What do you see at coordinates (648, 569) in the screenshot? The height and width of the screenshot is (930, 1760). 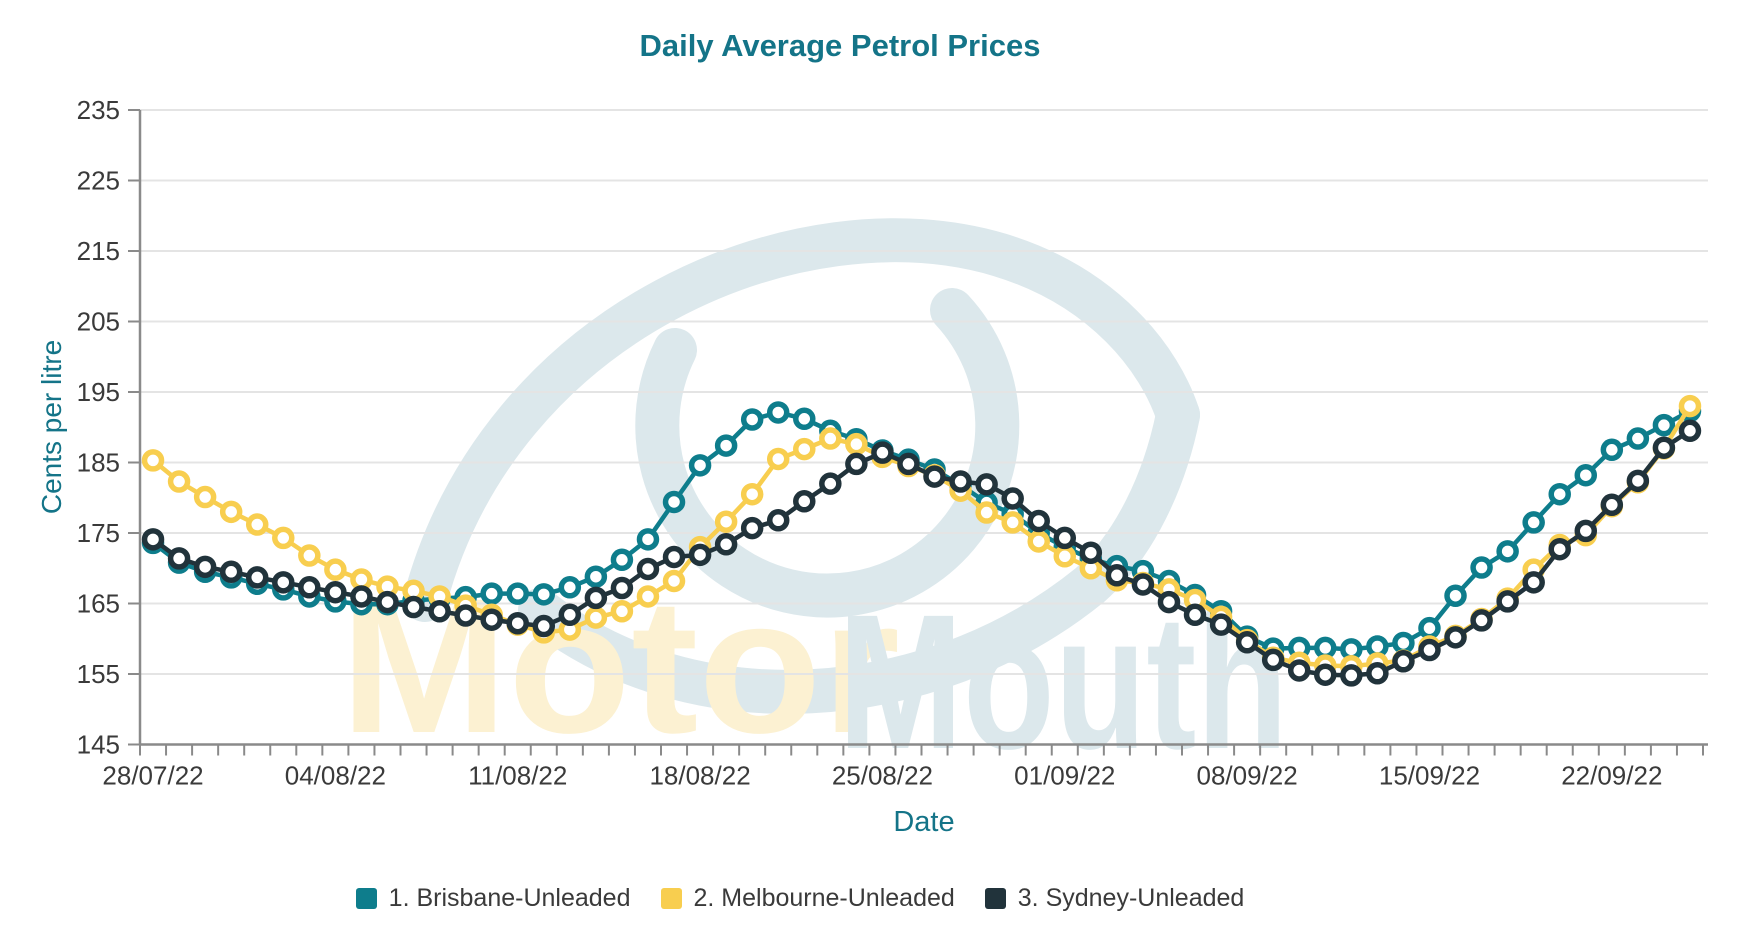 I see `data-point-sydney: 16/08/22: 169.9` at bounding box center [648, 569].